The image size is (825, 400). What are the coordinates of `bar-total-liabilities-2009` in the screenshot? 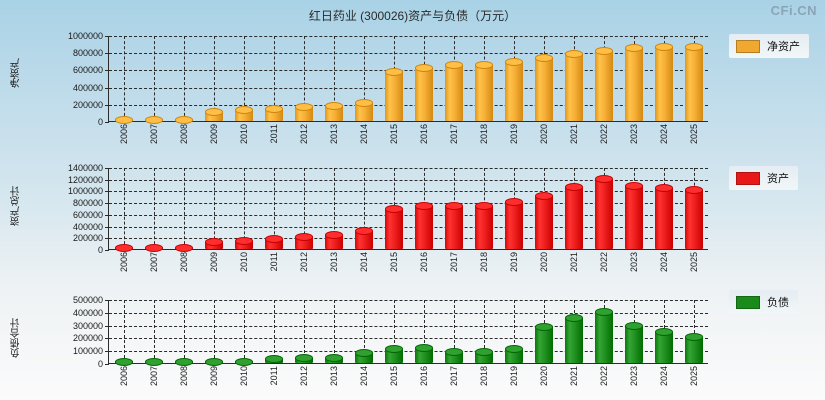 It's located at (214, 362).